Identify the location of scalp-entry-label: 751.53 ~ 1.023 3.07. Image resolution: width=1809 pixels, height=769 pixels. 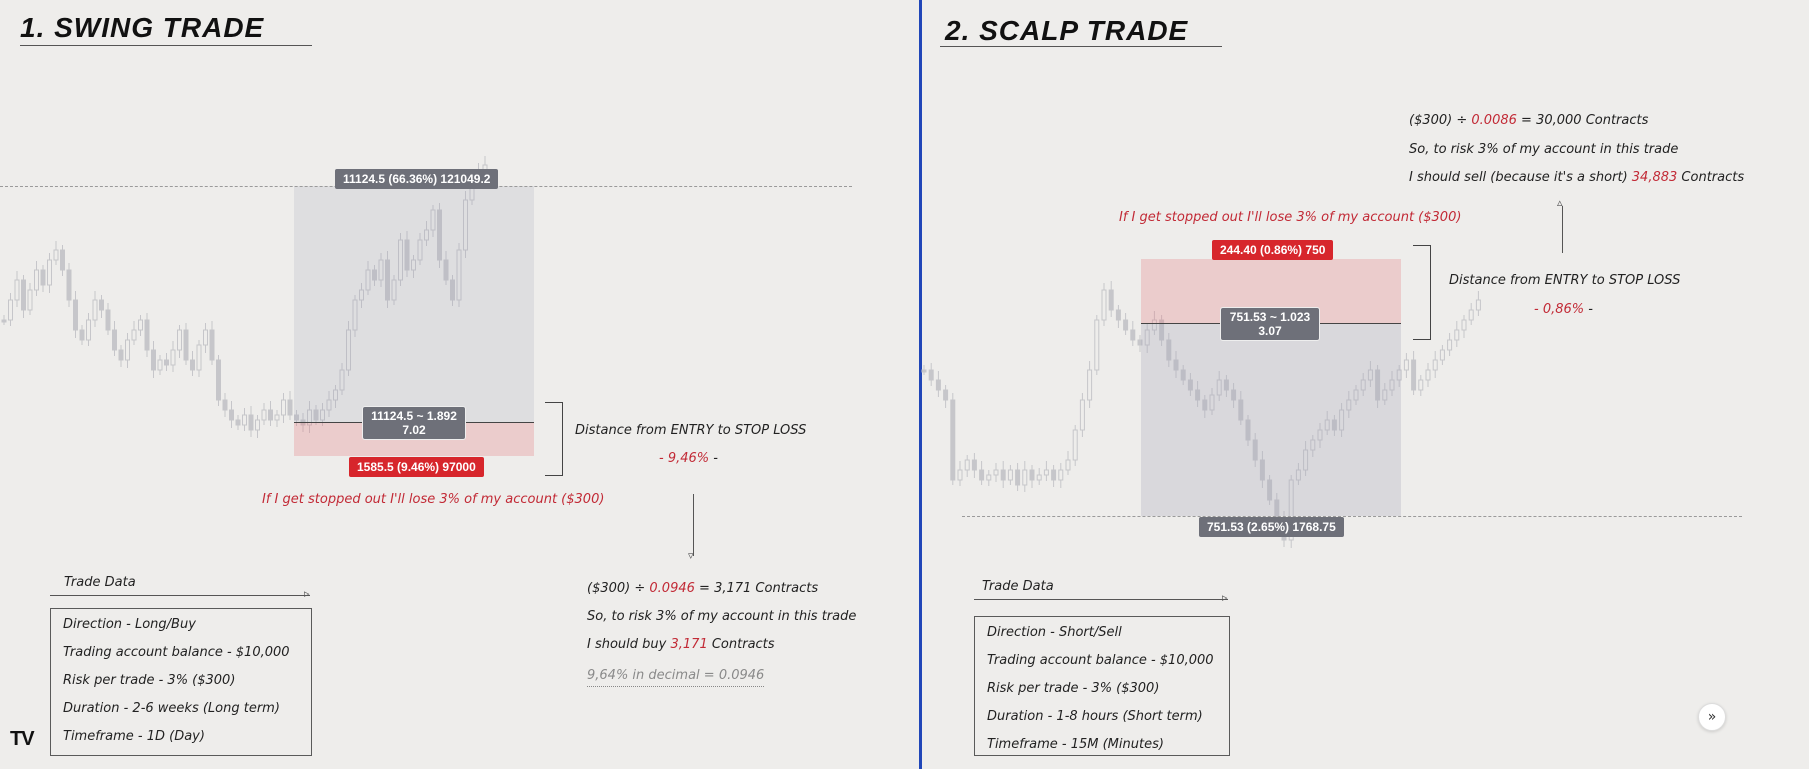
(1270, 324).